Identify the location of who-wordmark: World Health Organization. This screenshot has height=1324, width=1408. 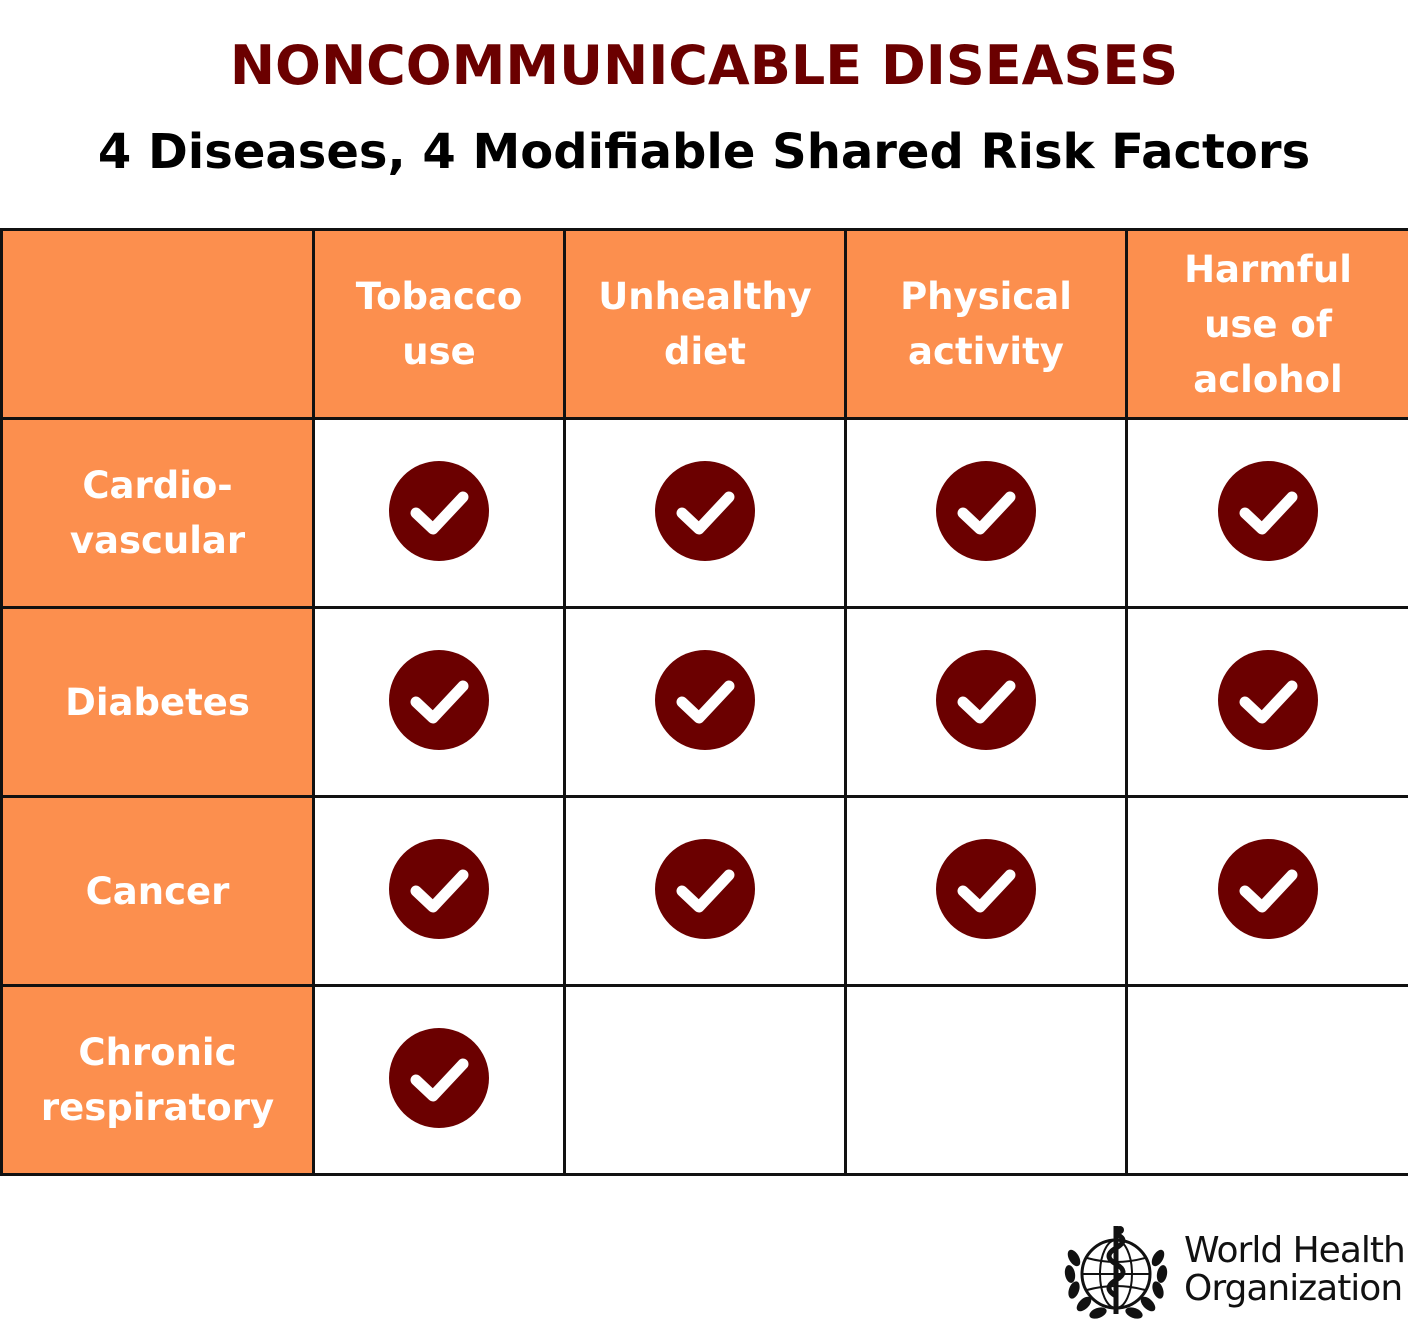
(1294, 1270).